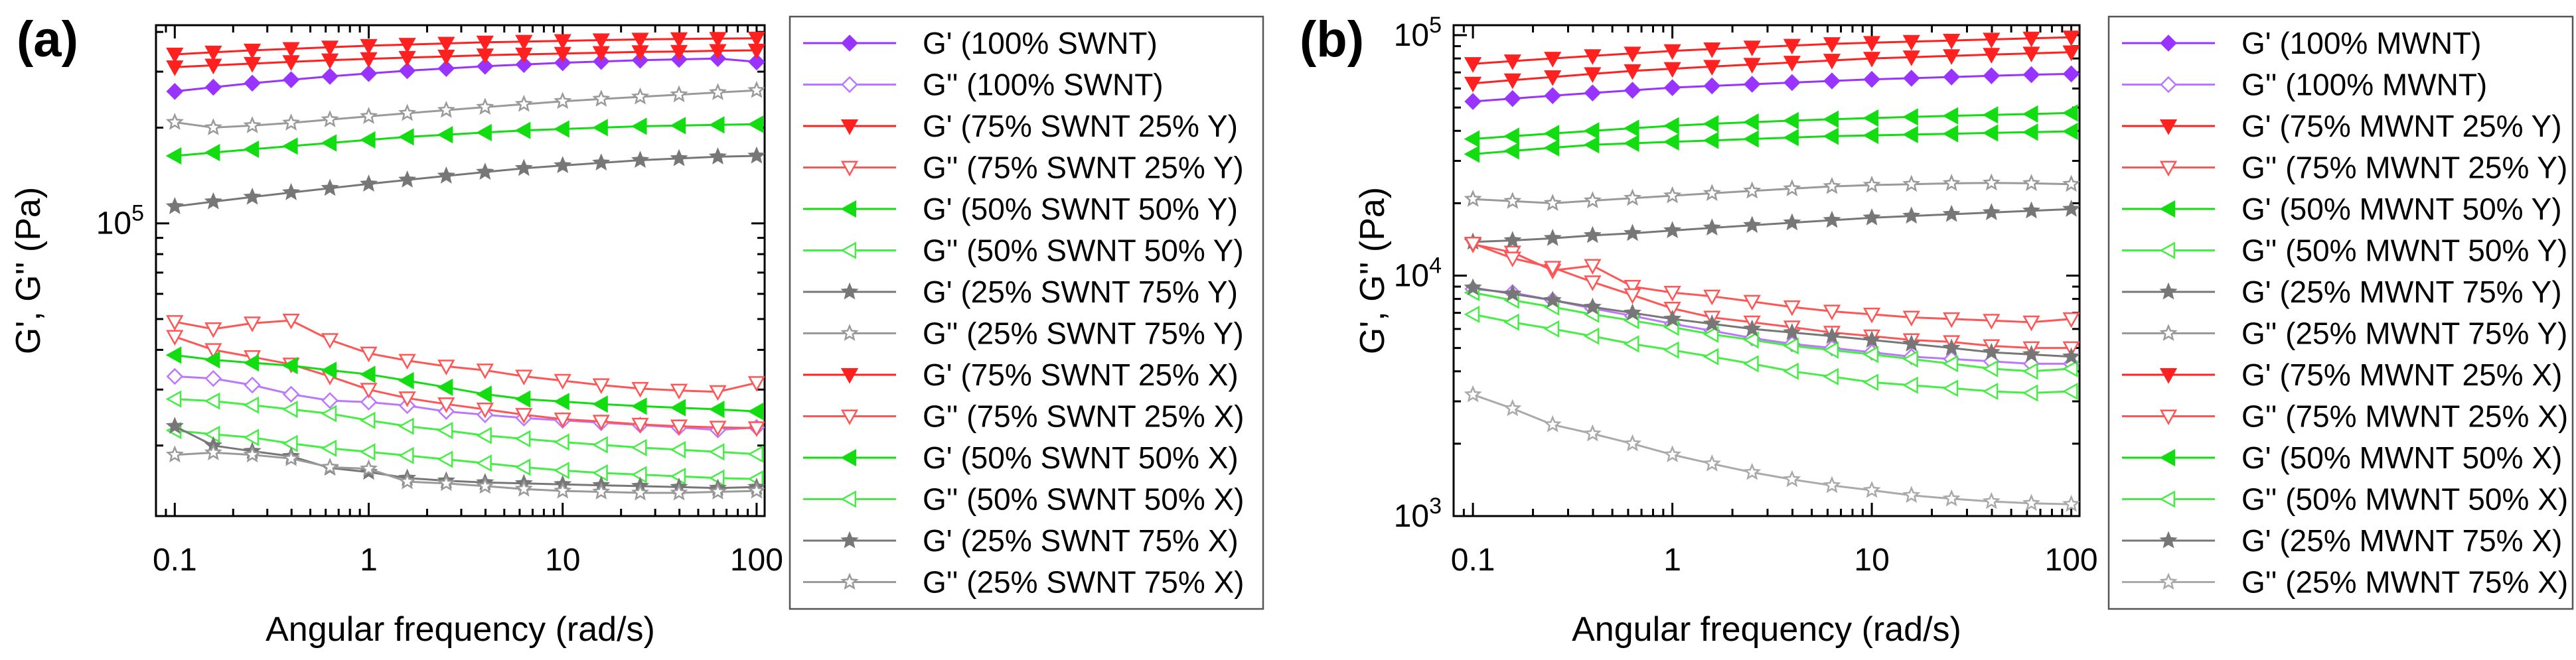  I want to click on legend-label: G' (25% MWNT 75% Y), so click(2401, 292).